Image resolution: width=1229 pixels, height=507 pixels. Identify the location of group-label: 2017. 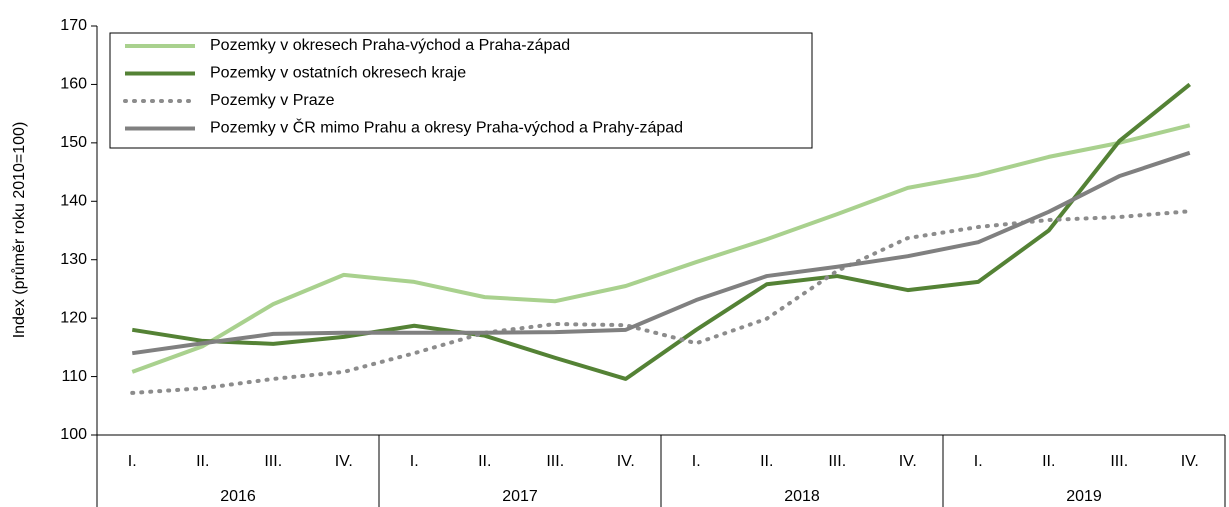
(520, 496).